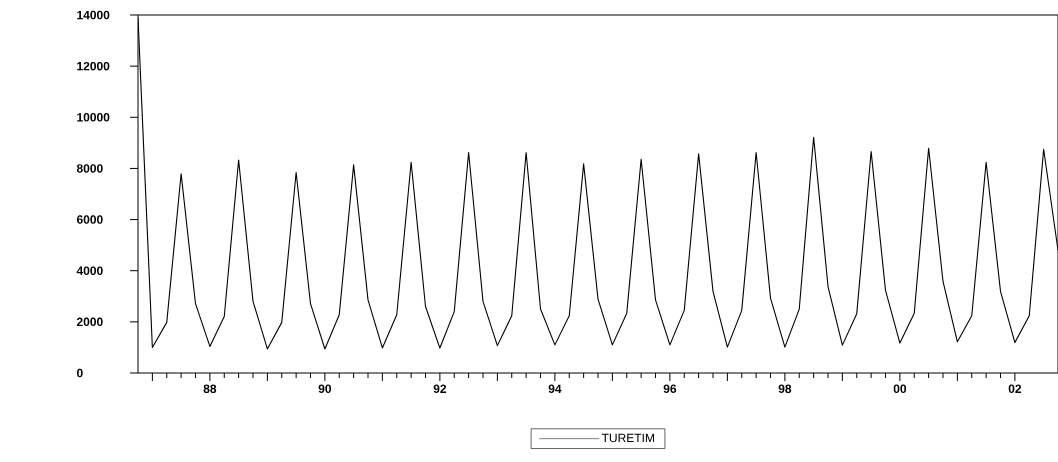  Describe the element at coordinates (89, 270) in the screenshot. I see `y-tick-label: 4000` at that location.